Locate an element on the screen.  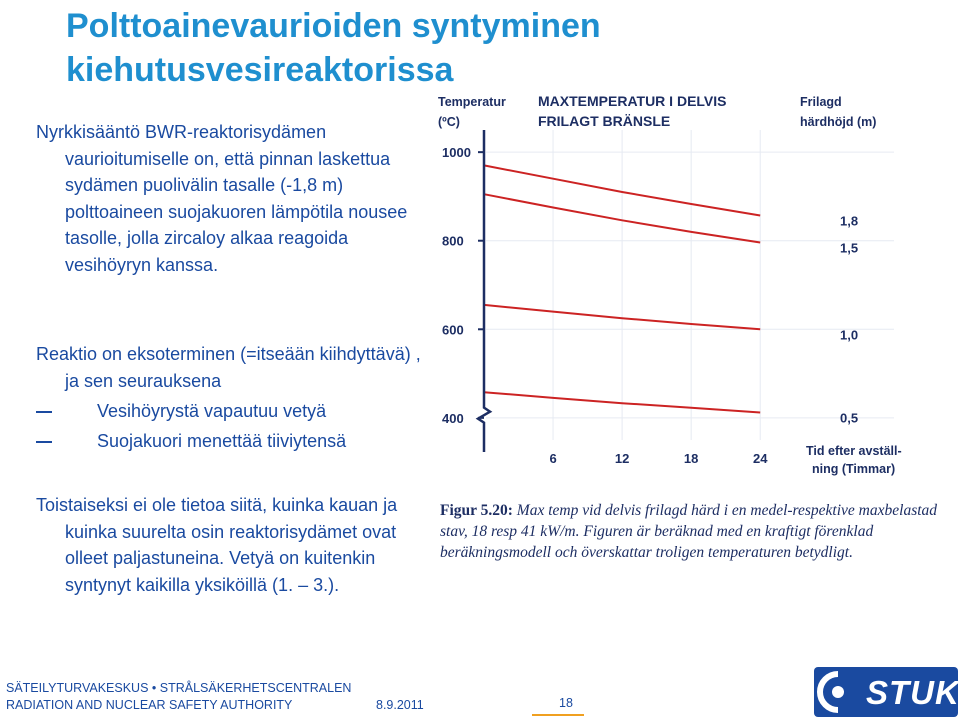
bullet-hydrogen-text: Vesihöyrystä vapautuu vetyä is located at coordinates (212, 411).